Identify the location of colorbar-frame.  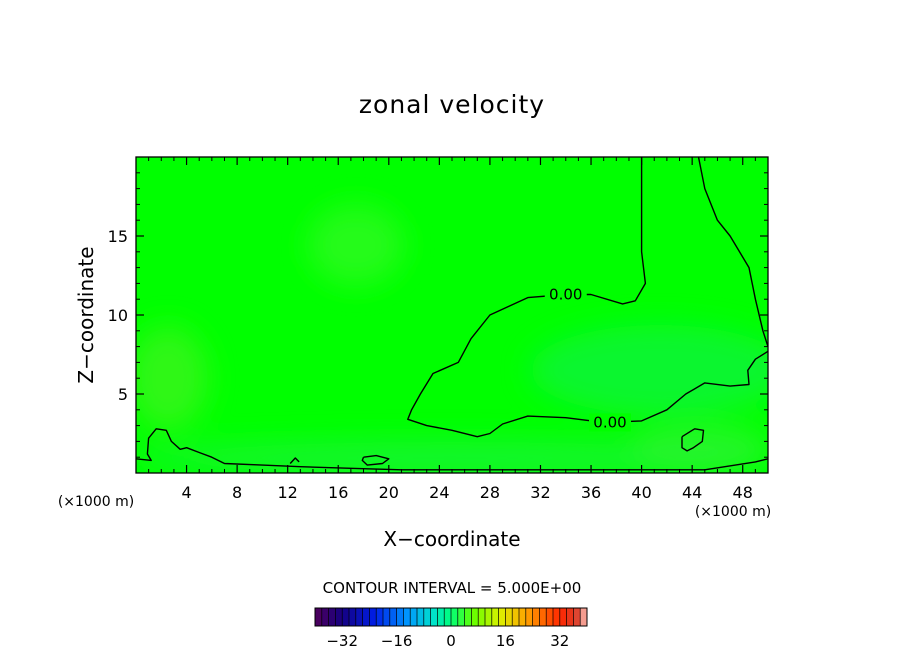
(451, 617).